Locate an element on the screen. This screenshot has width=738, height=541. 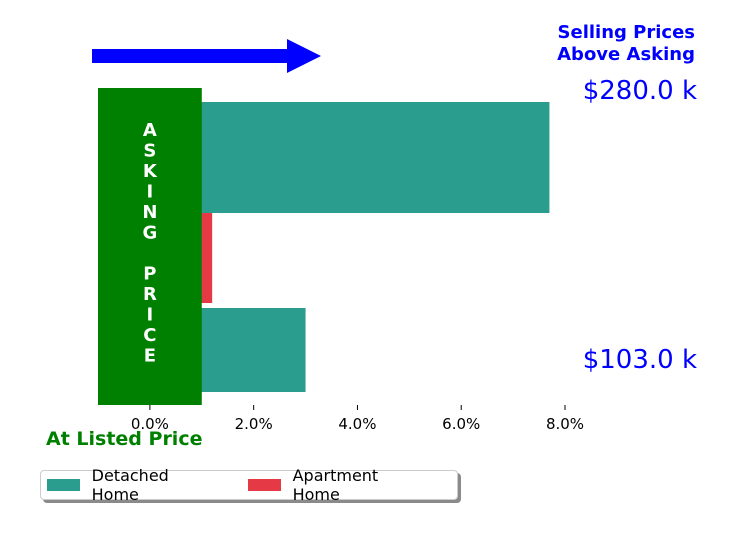
legend: Detached Home Apartment Home is located at coordinates (249, 485).